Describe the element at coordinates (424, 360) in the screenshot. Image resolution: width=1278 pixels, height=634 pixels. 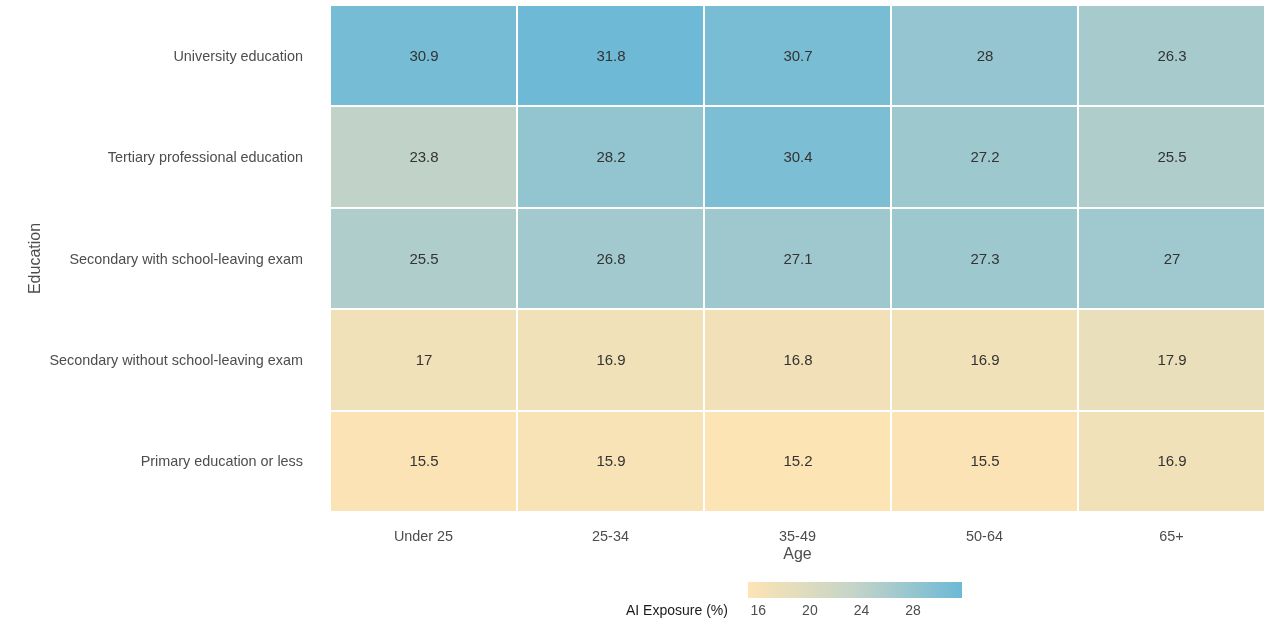
I see `data-label: 17` at that location.